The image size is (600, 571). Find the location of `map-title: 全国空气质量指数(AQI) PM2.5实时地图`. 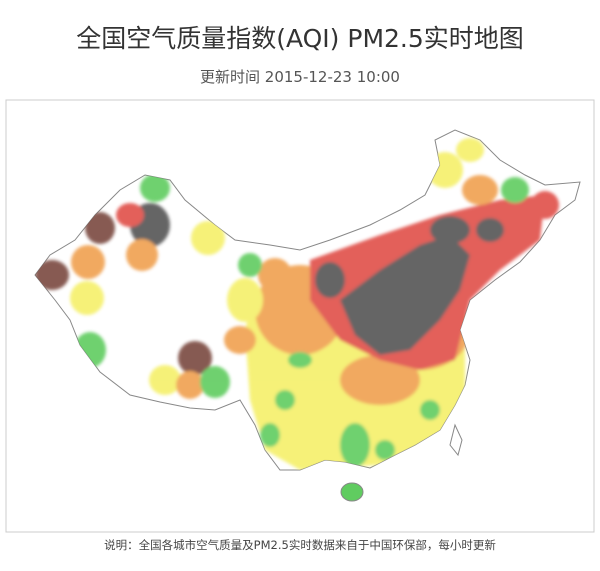

map-title: 全国空气质量指数(AQI) PM2.5实时地图 is located at coordinates (300, 38).